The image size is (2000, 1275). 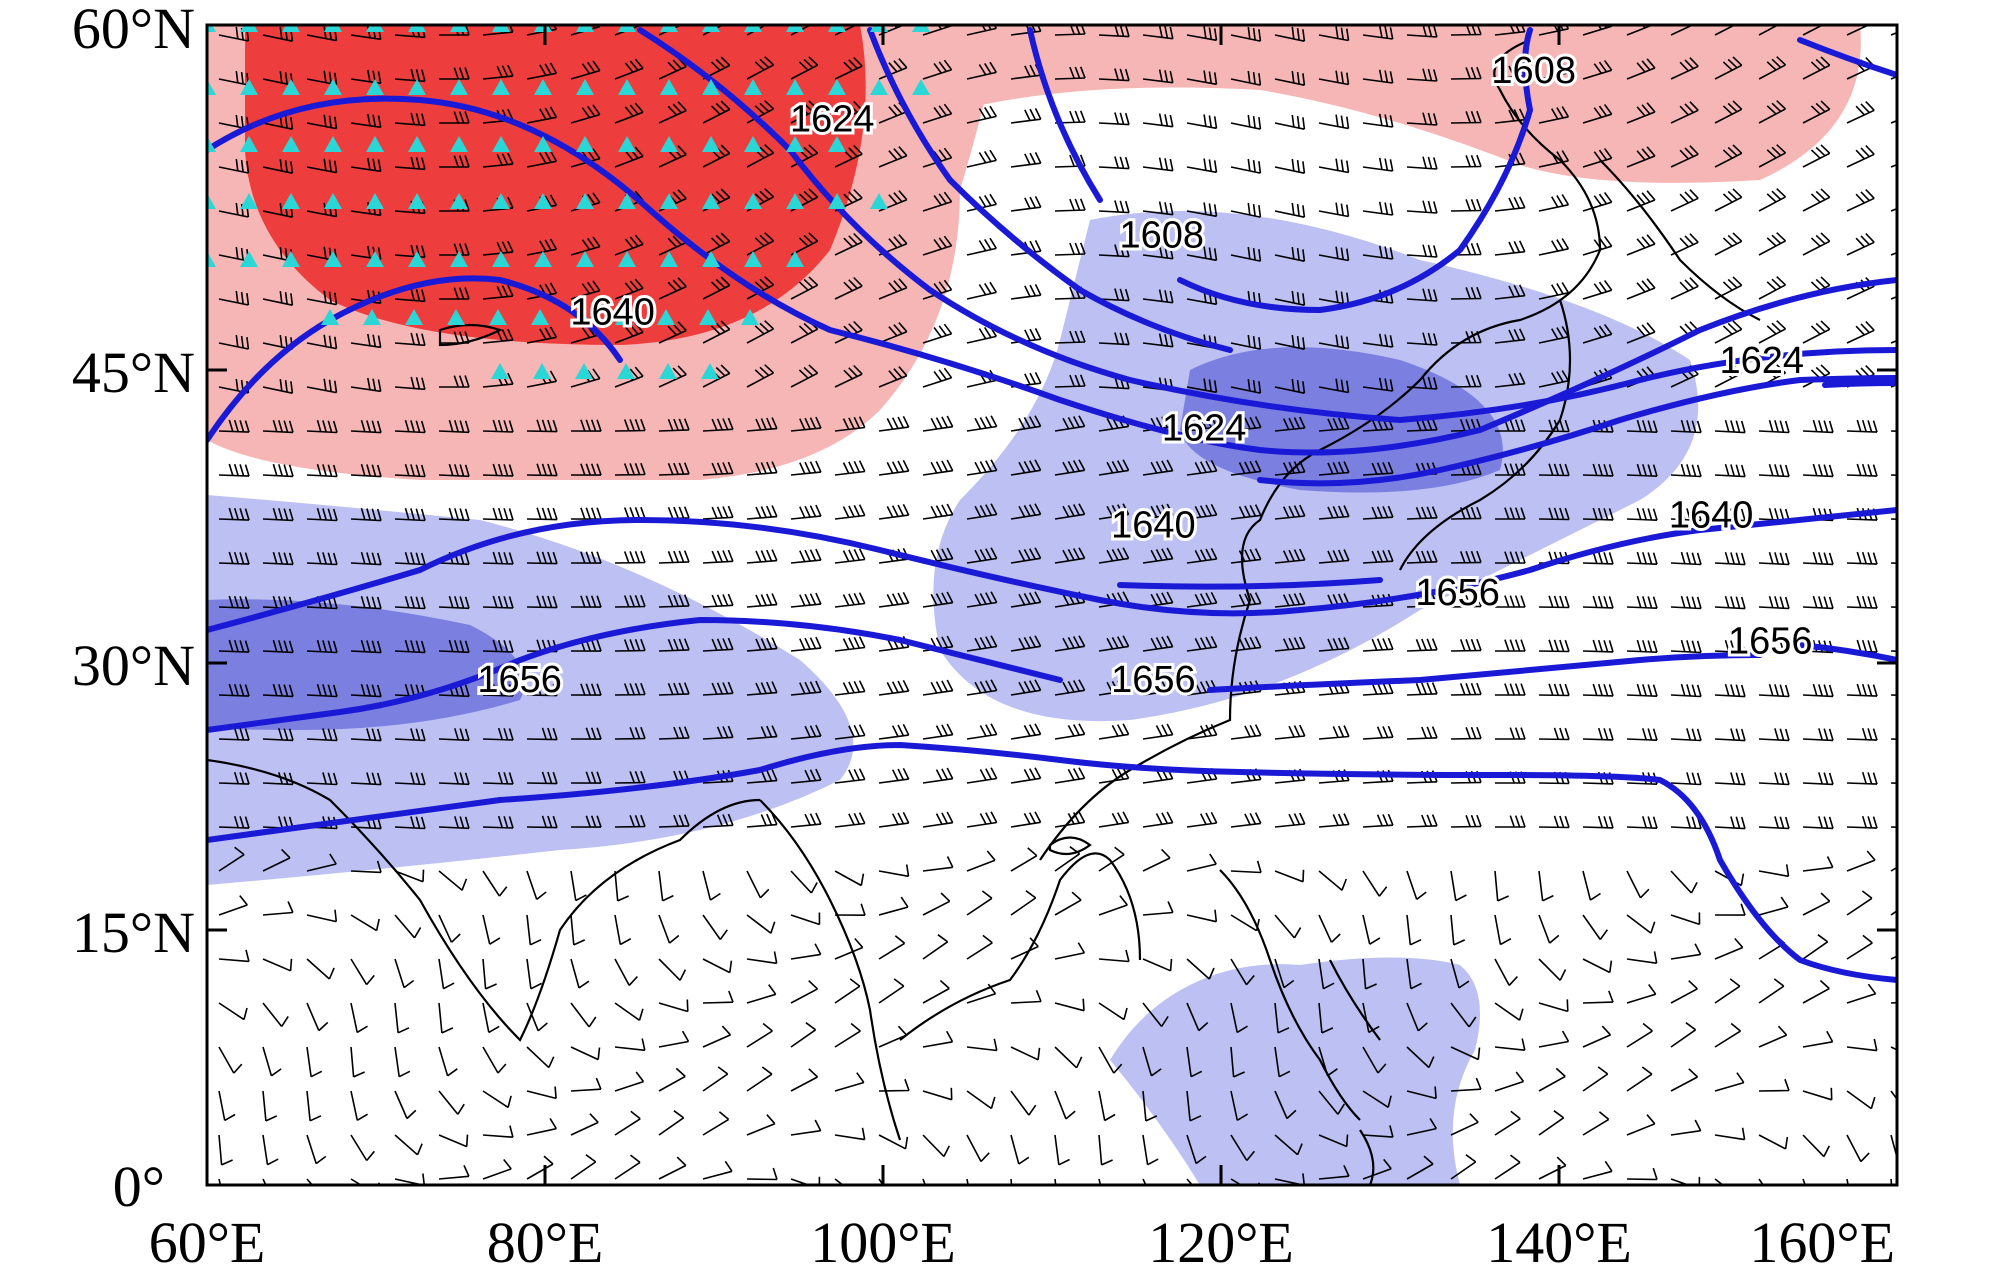 What do you see at coordinates (612, 313) in the screenshot?
I see `contour-label: 1640` at bounding box center [612, 313].